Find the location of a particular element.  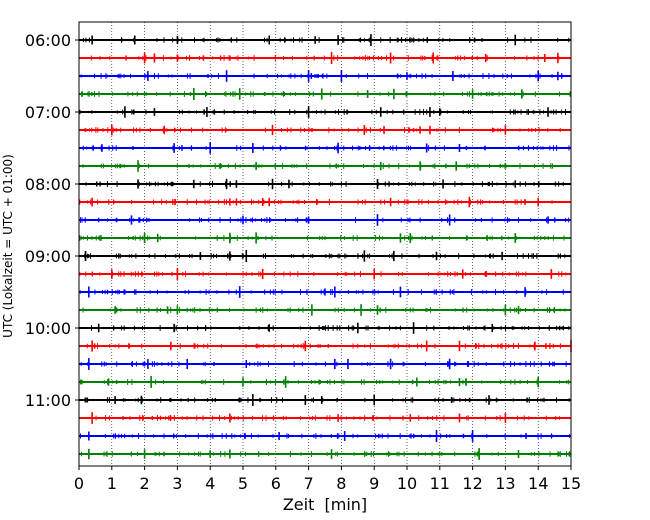

x-axis-ticks: 0 1 2 3 4 5 6 7 8 9 10 11 12 13 14 15 is located at coordinates (327, 479).